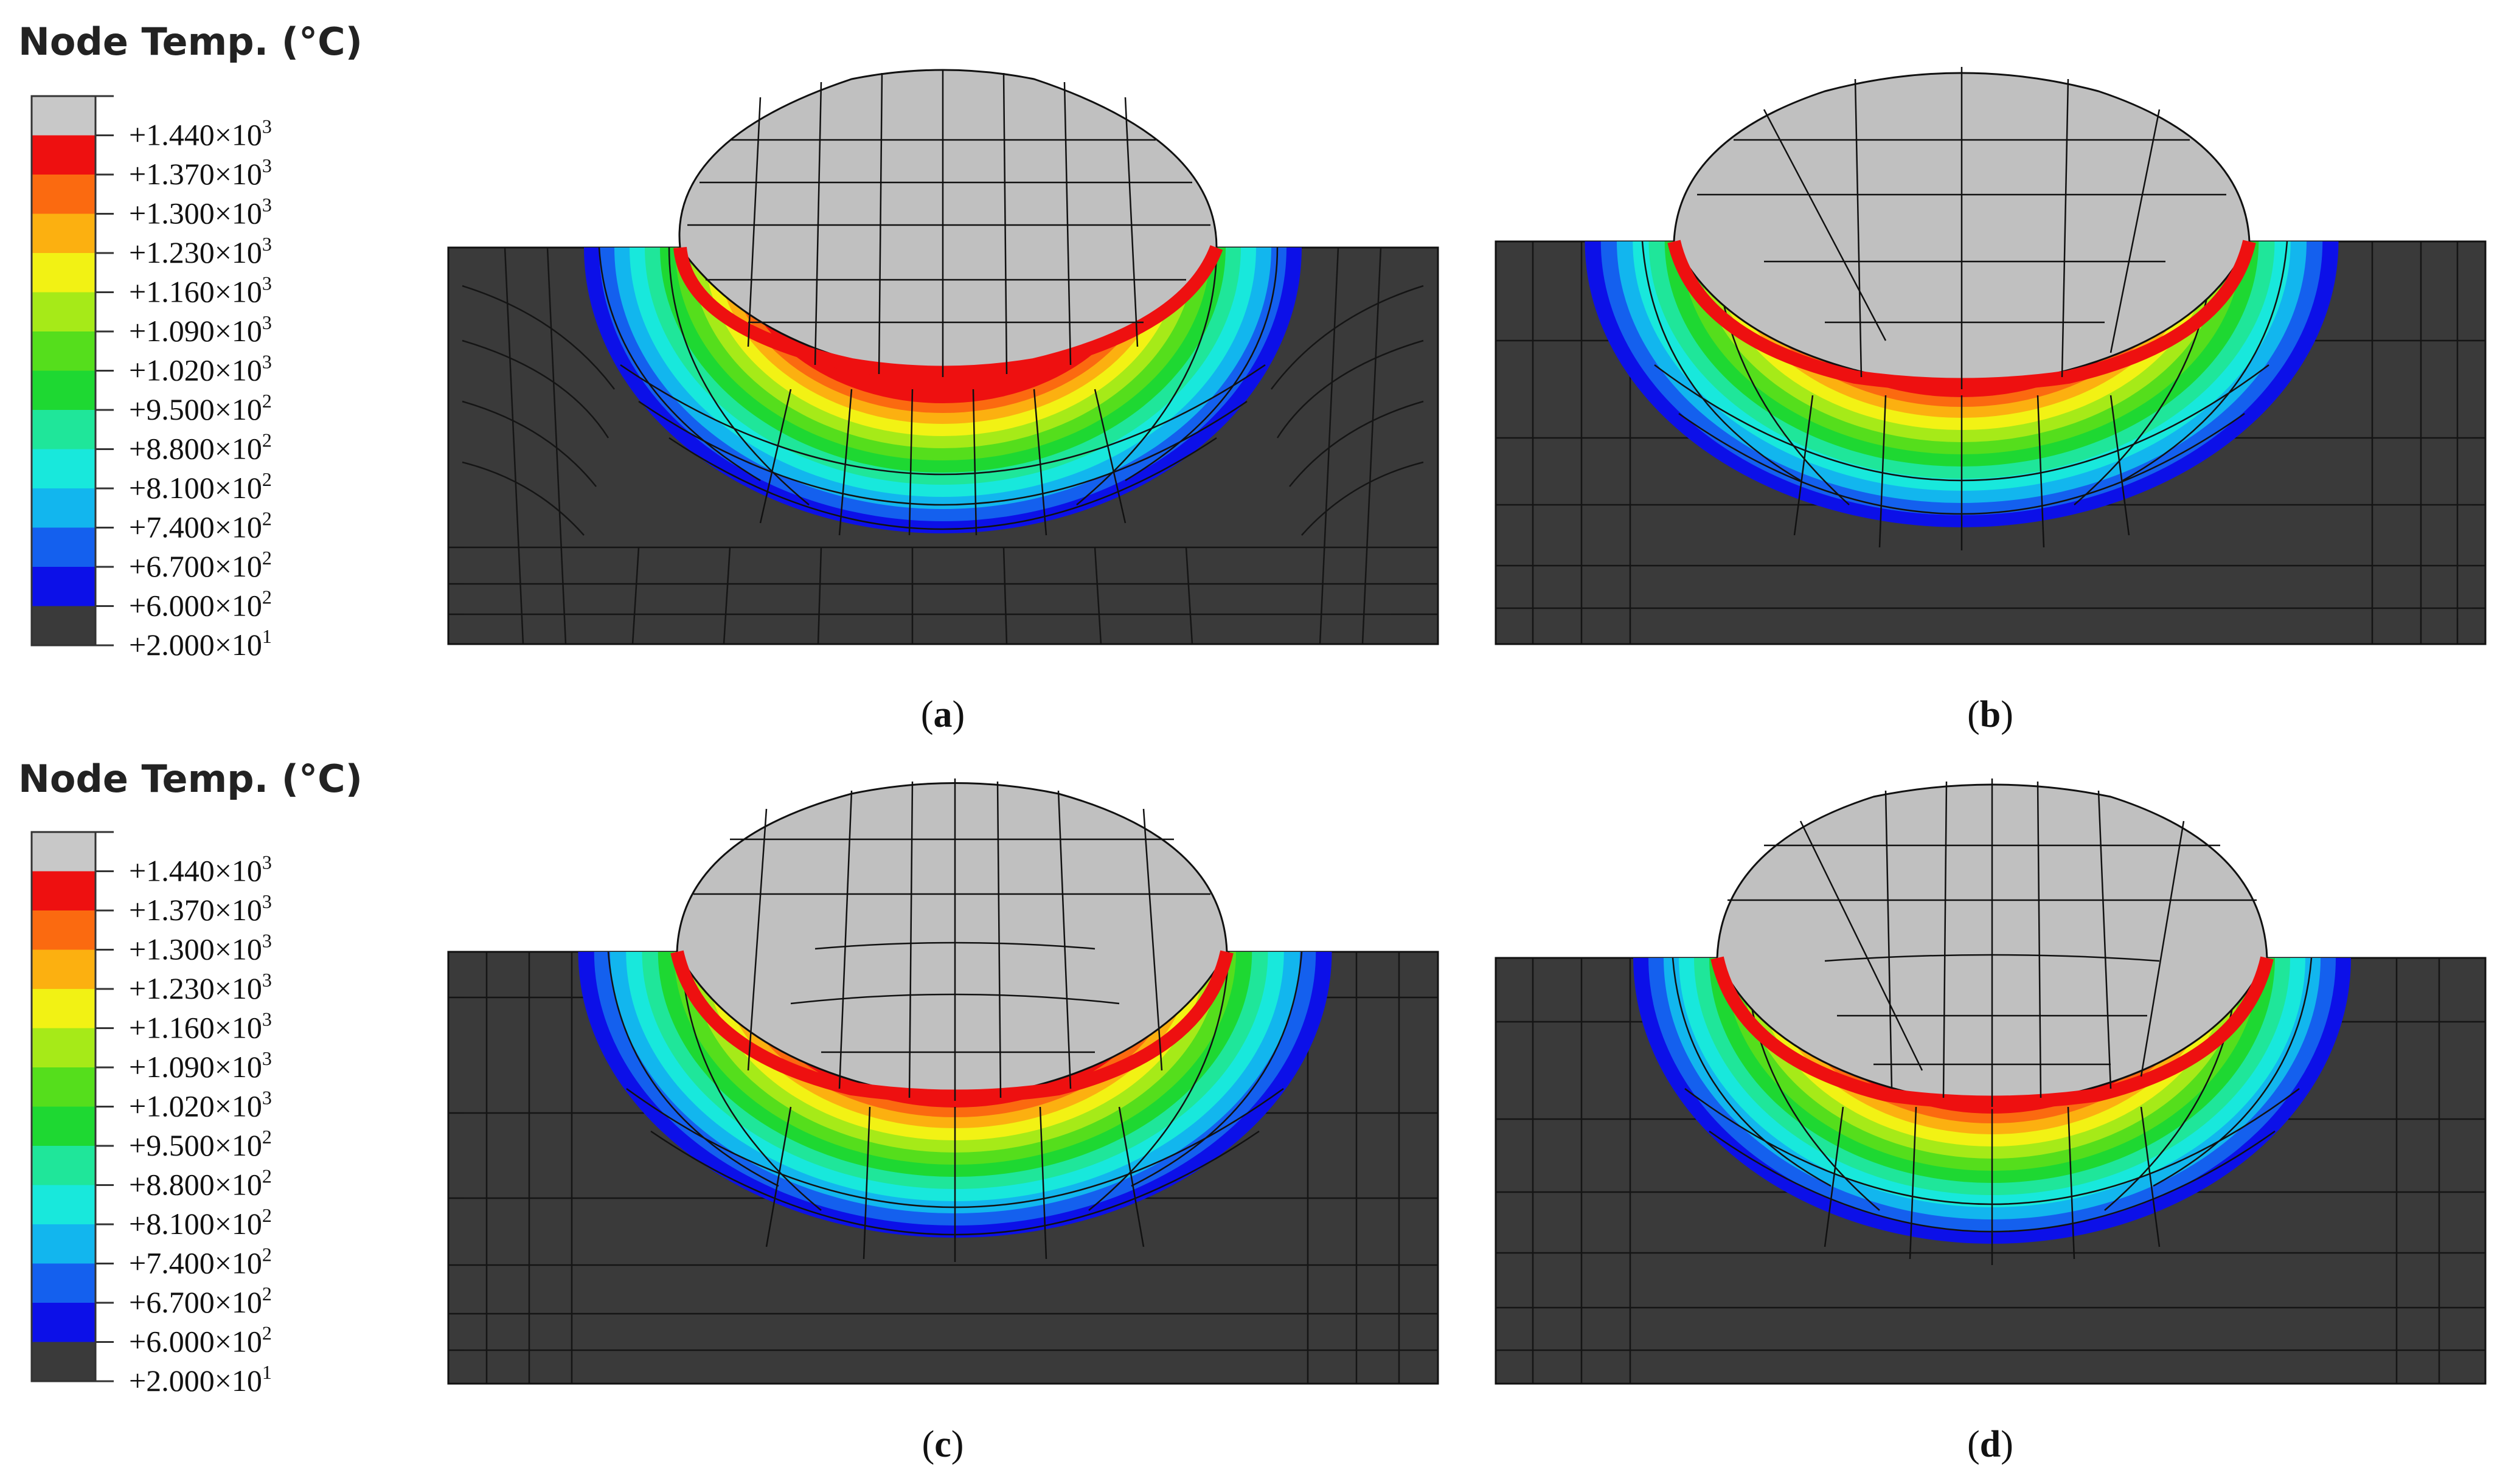 The image size is (2500, 1484). I want to click on bead-c, so click(952, 940).